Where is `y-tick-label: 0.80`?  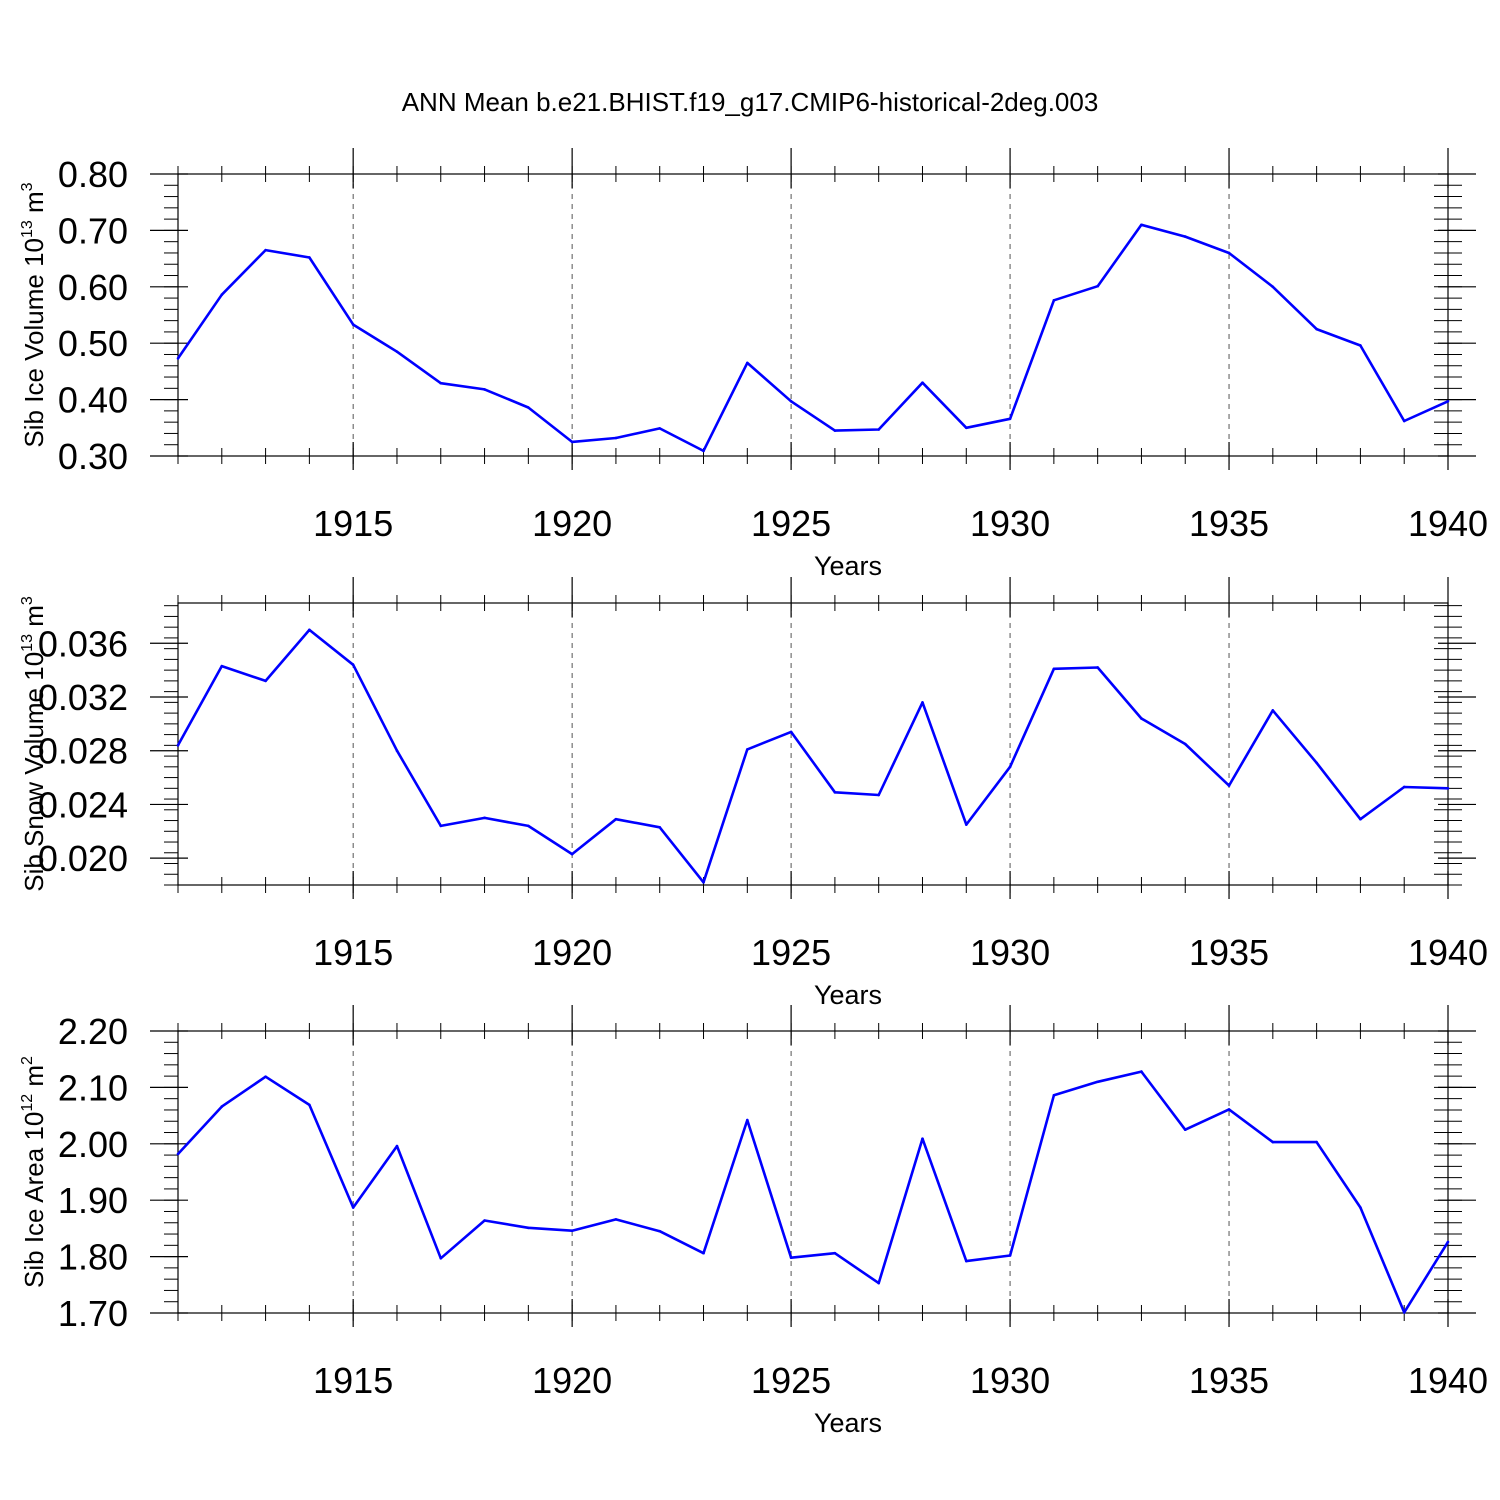 y-tick-label: 0.80 is located at coordinates (93, 174).